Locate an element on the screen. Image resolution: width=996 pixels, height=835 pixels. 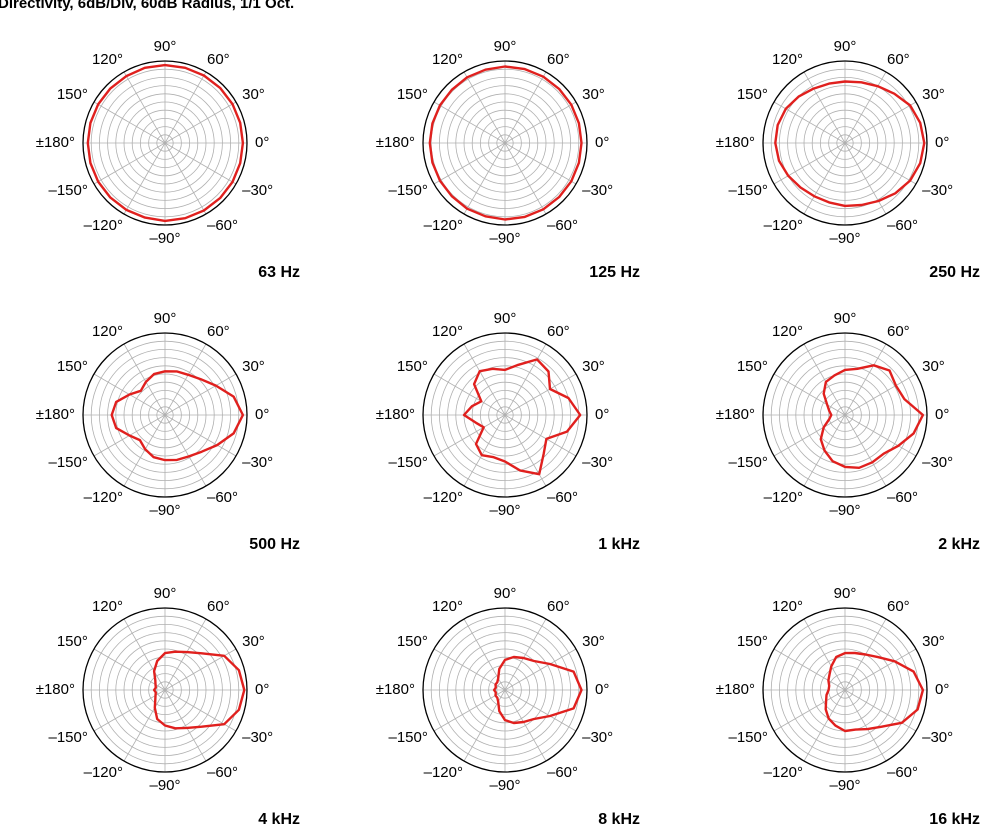
frequency-label: 4 kHz is located at coordinates (279, 819).